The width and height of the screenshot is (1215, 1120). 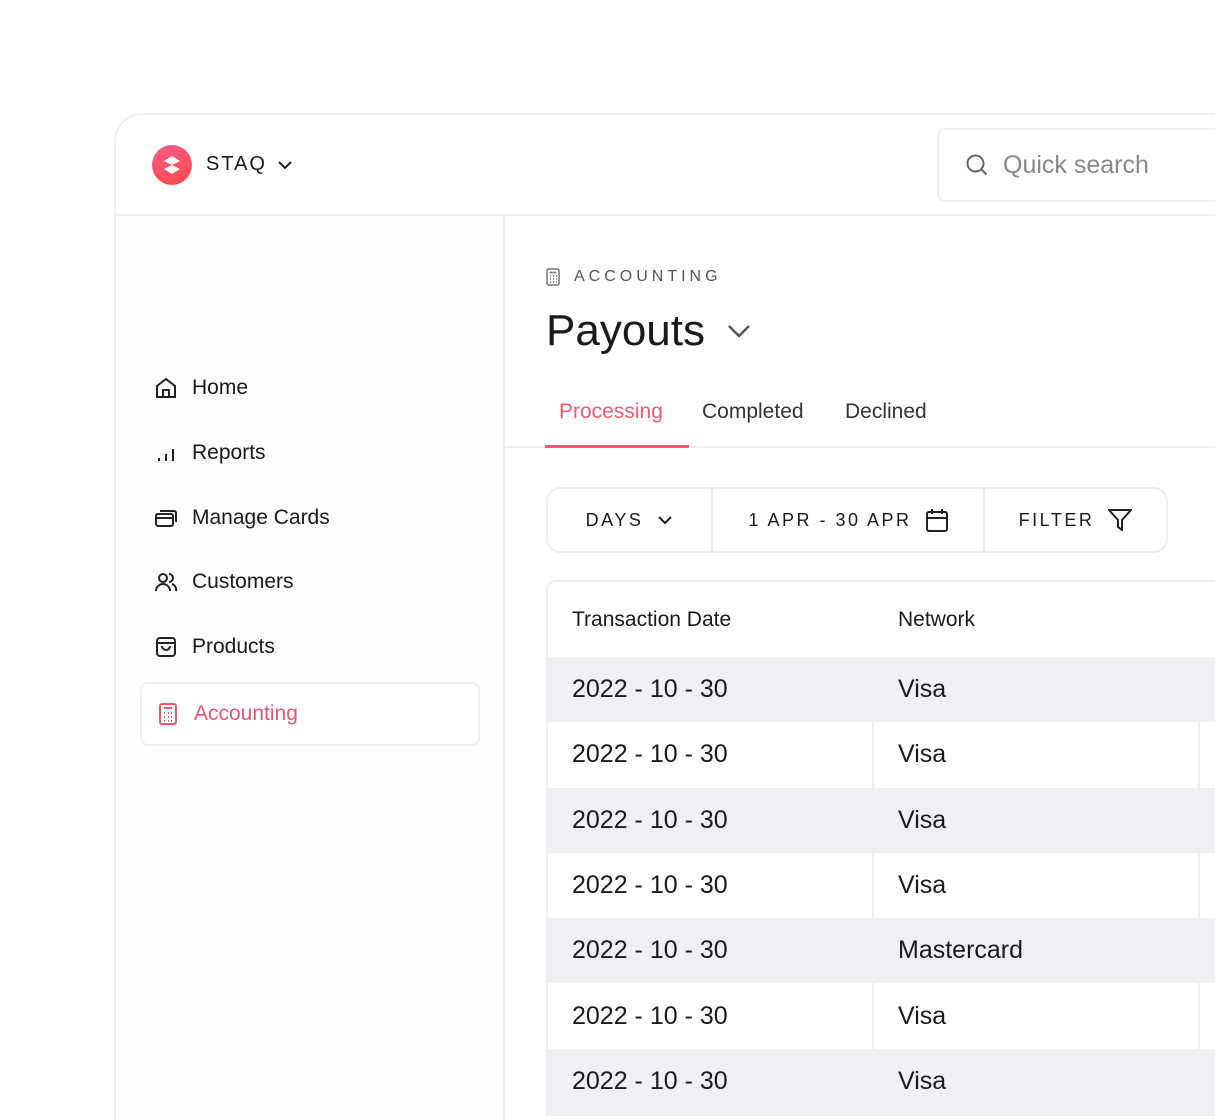 I want to click on sidebar-item-manage-cards: Manage Cards, so click(x=310, y=518).